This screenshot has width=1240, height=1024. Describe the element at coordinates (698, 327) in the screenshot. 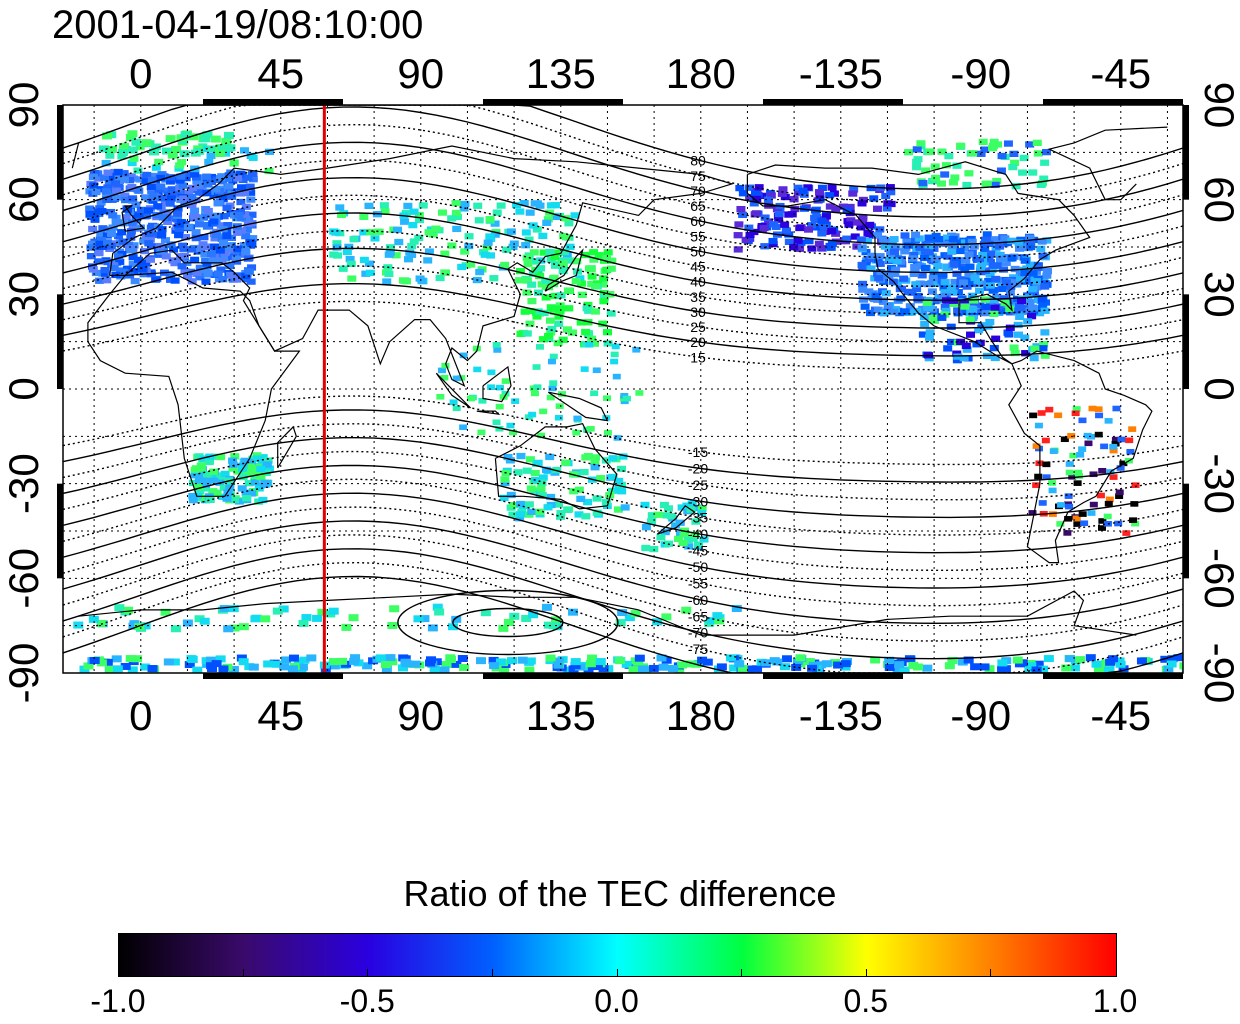

I see `contour-label: 25` at that location.